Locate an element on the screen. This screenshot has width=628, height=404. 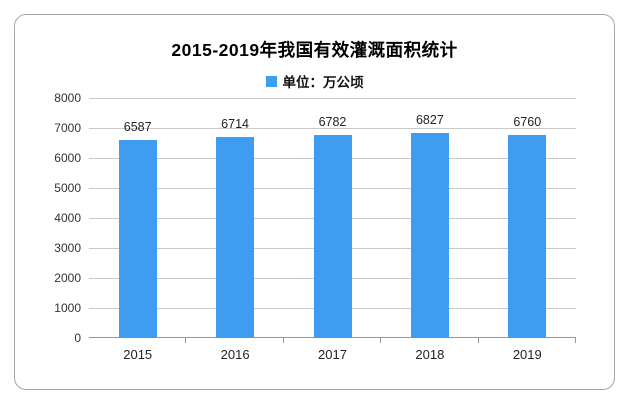
x-axis-tick-label: 2016 is located at coordinates (235, 354).